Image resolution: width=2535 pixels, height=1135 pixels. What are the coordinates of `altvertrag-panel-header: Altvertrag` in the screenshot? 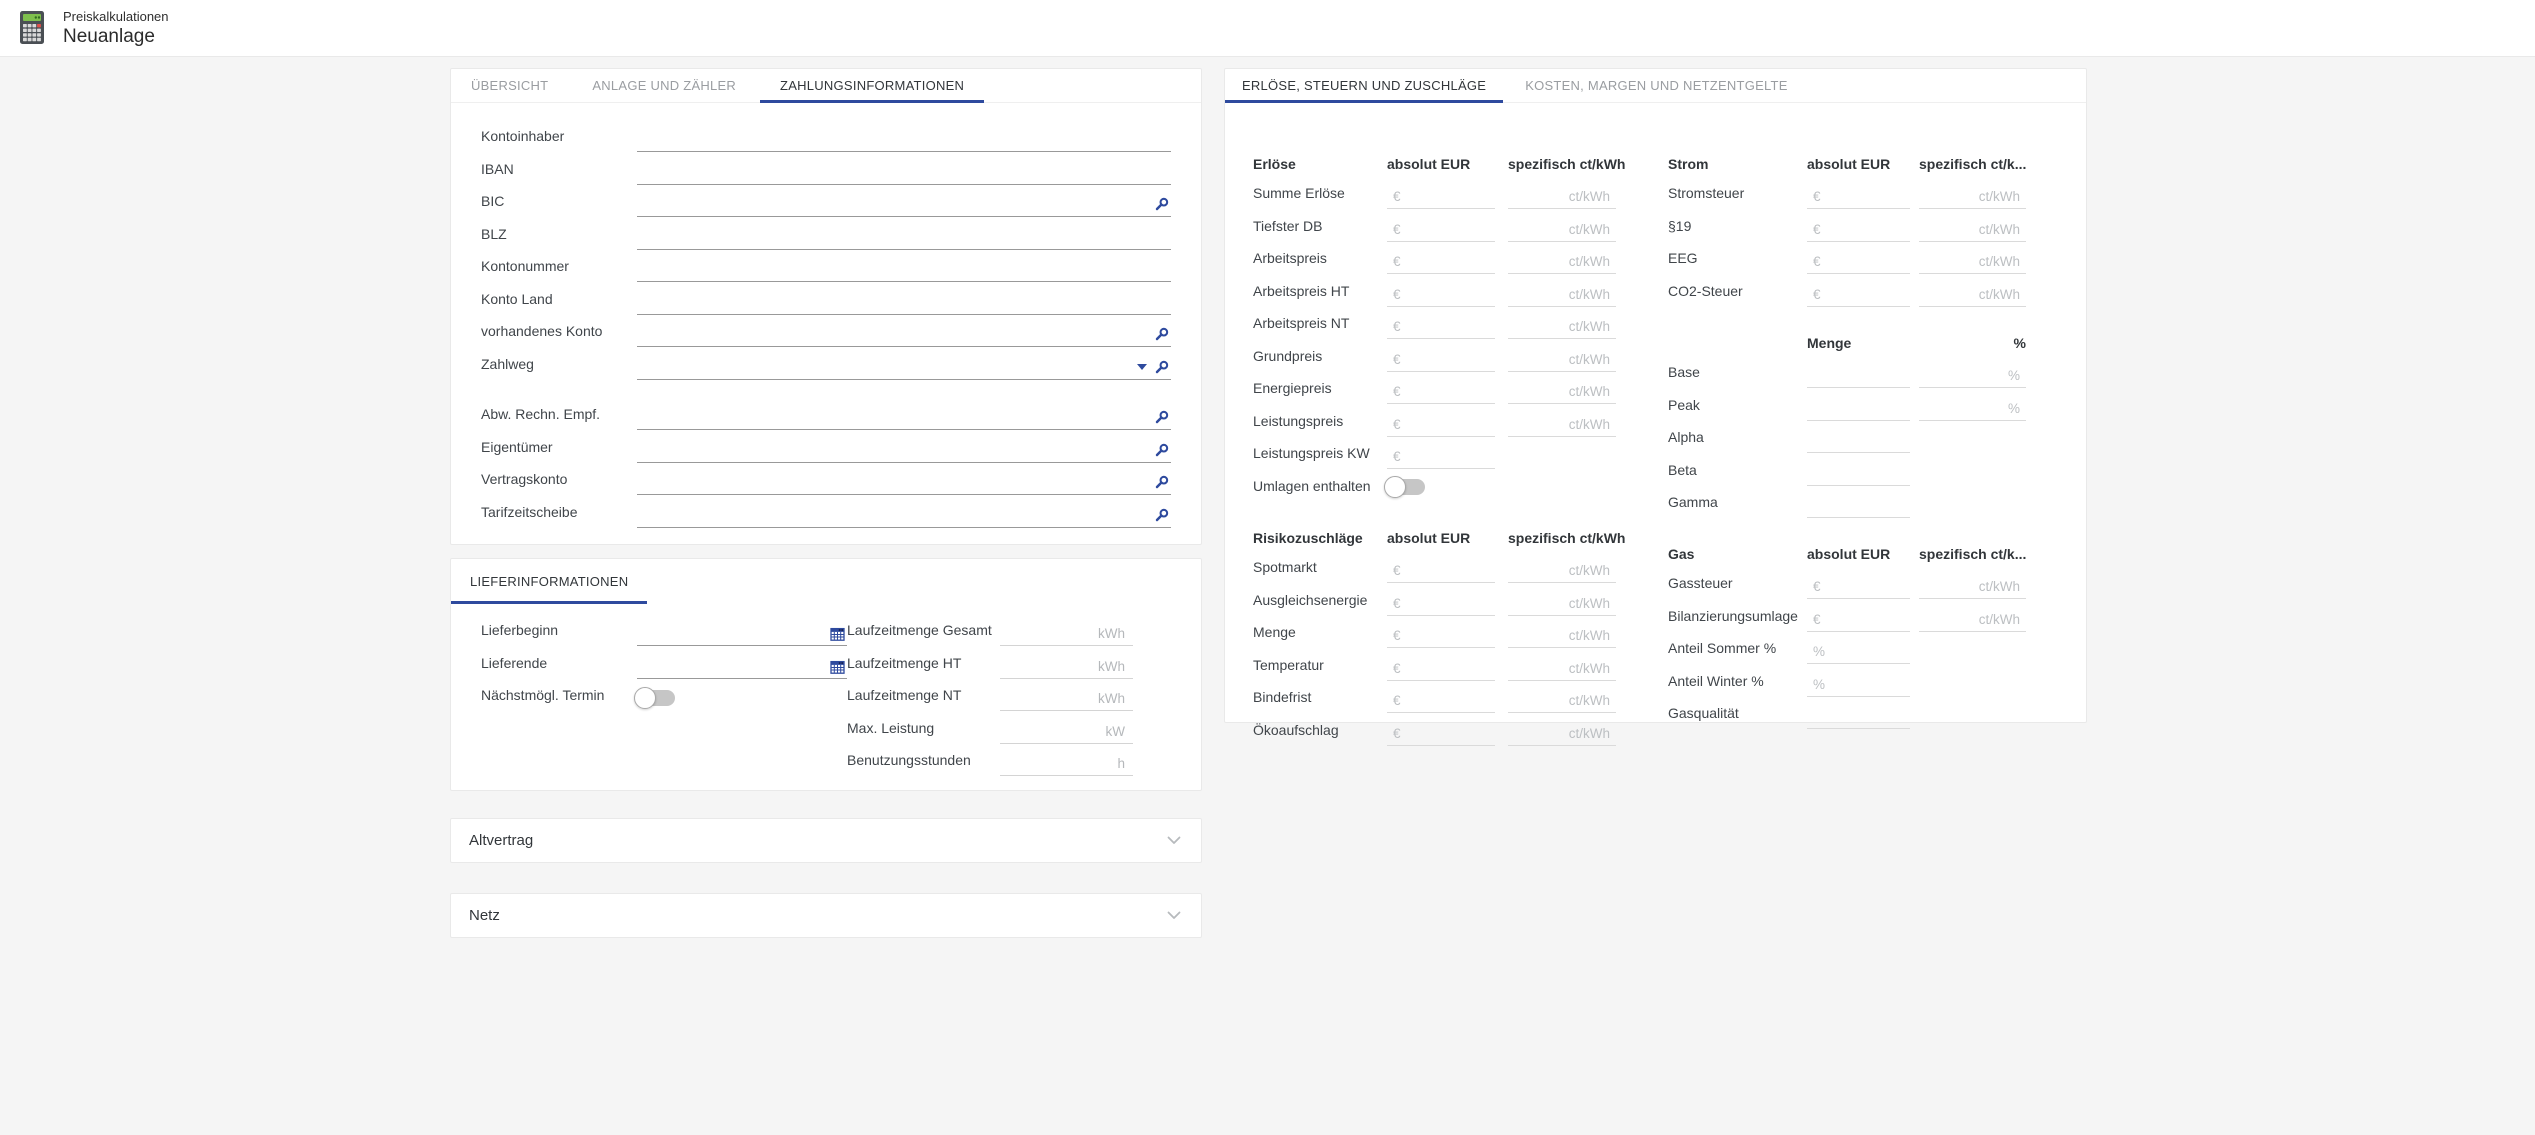 It's located at (826, 840).